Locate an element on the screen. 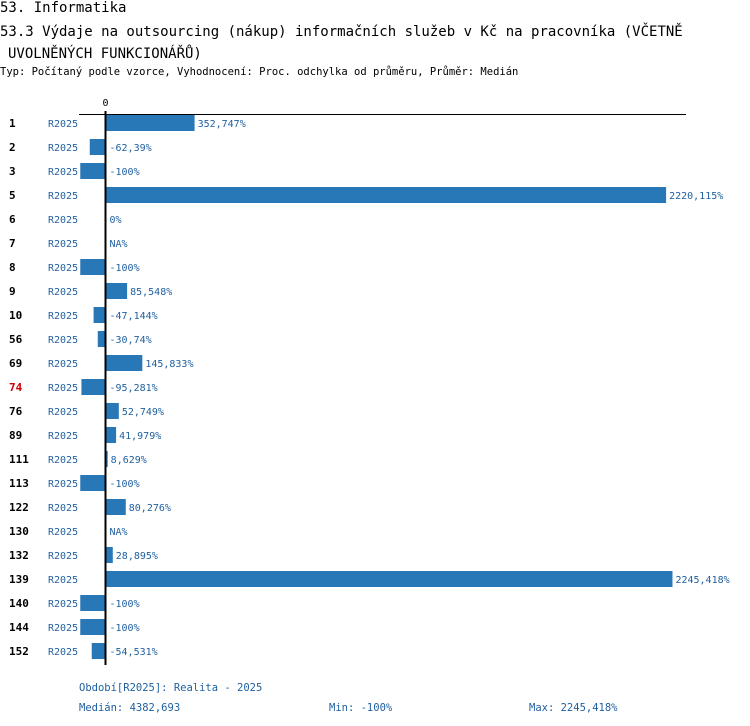  category-label: 140 is located at coordinates (19, 603).